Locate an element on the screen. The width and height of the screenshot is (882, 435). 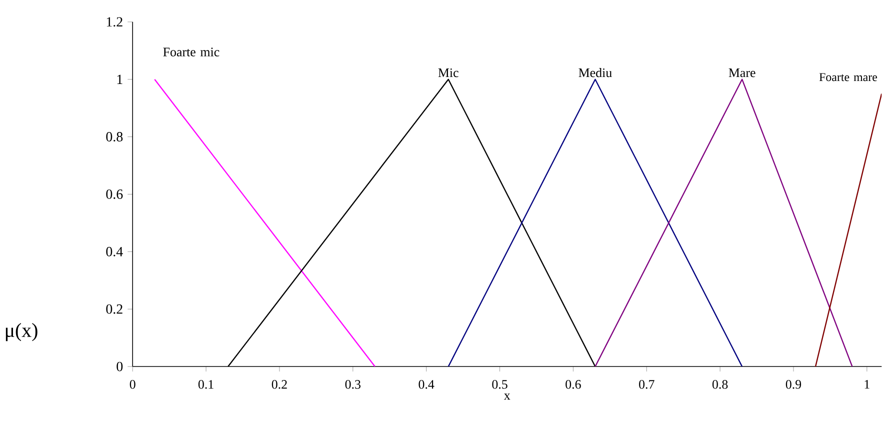
series-label: Mediu is located at coordinates (595, 73).